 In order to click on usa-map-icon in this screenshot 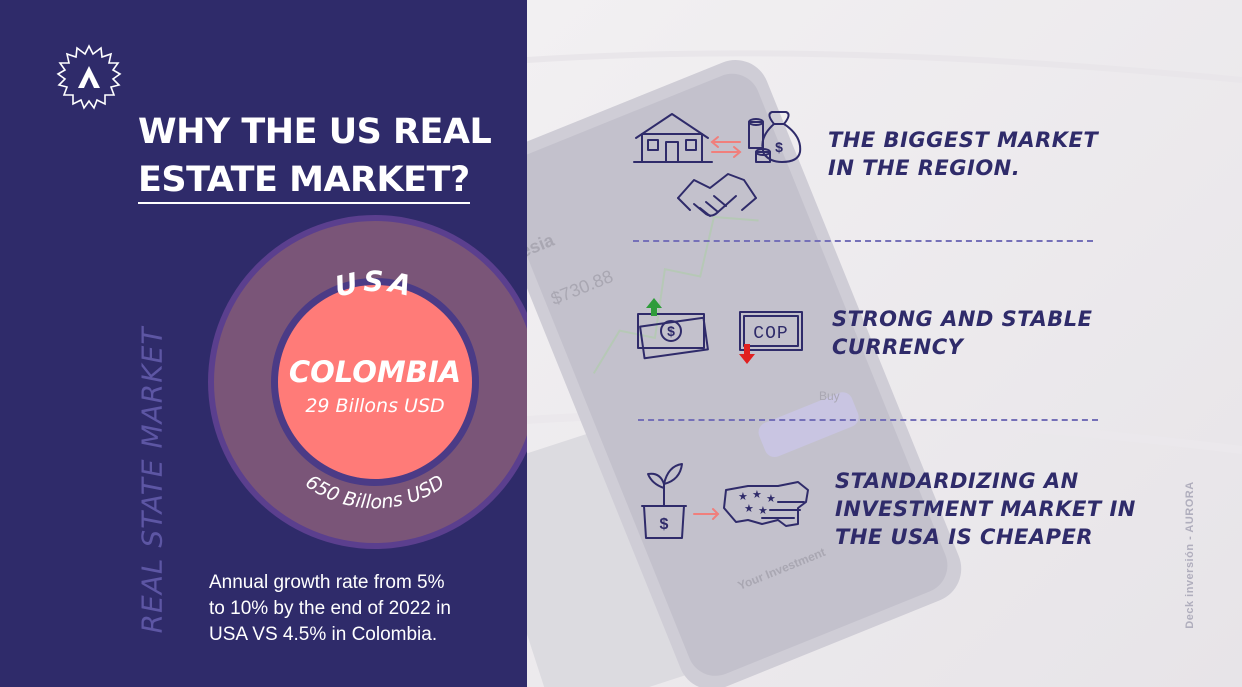, I will do `click(766, 504)`.